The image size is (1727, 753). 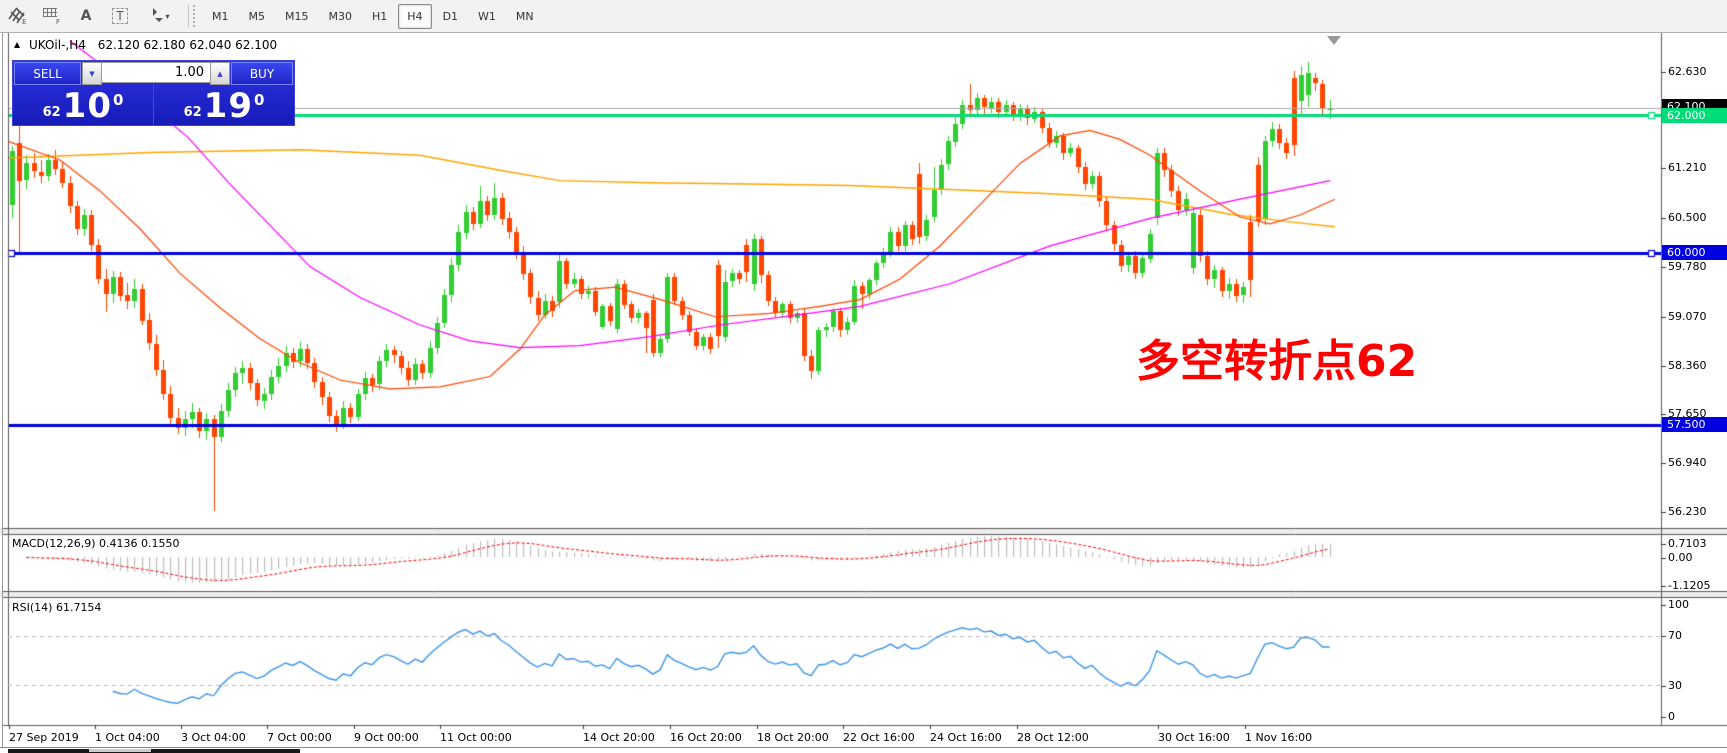 I want to click on time-tick-label: 1 Nov 16:00, so click(x=1279, y=737).